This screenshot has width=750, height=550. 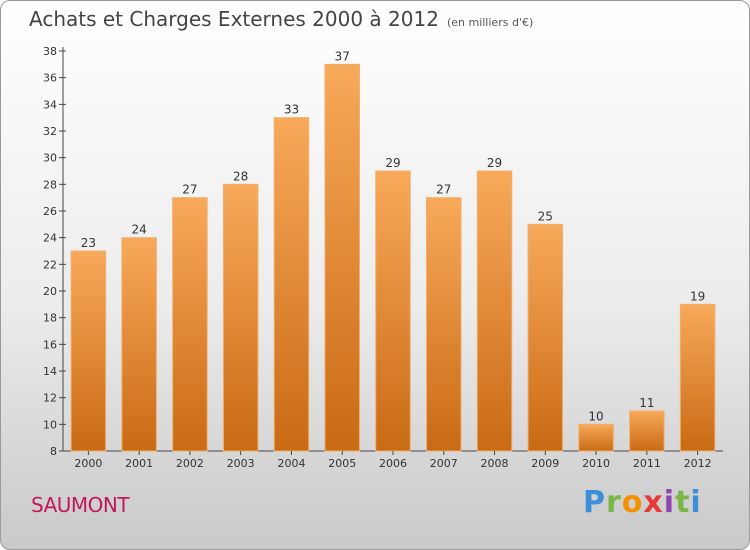 I want to click on bar-value-label: 10, so click(x=595, y=416).